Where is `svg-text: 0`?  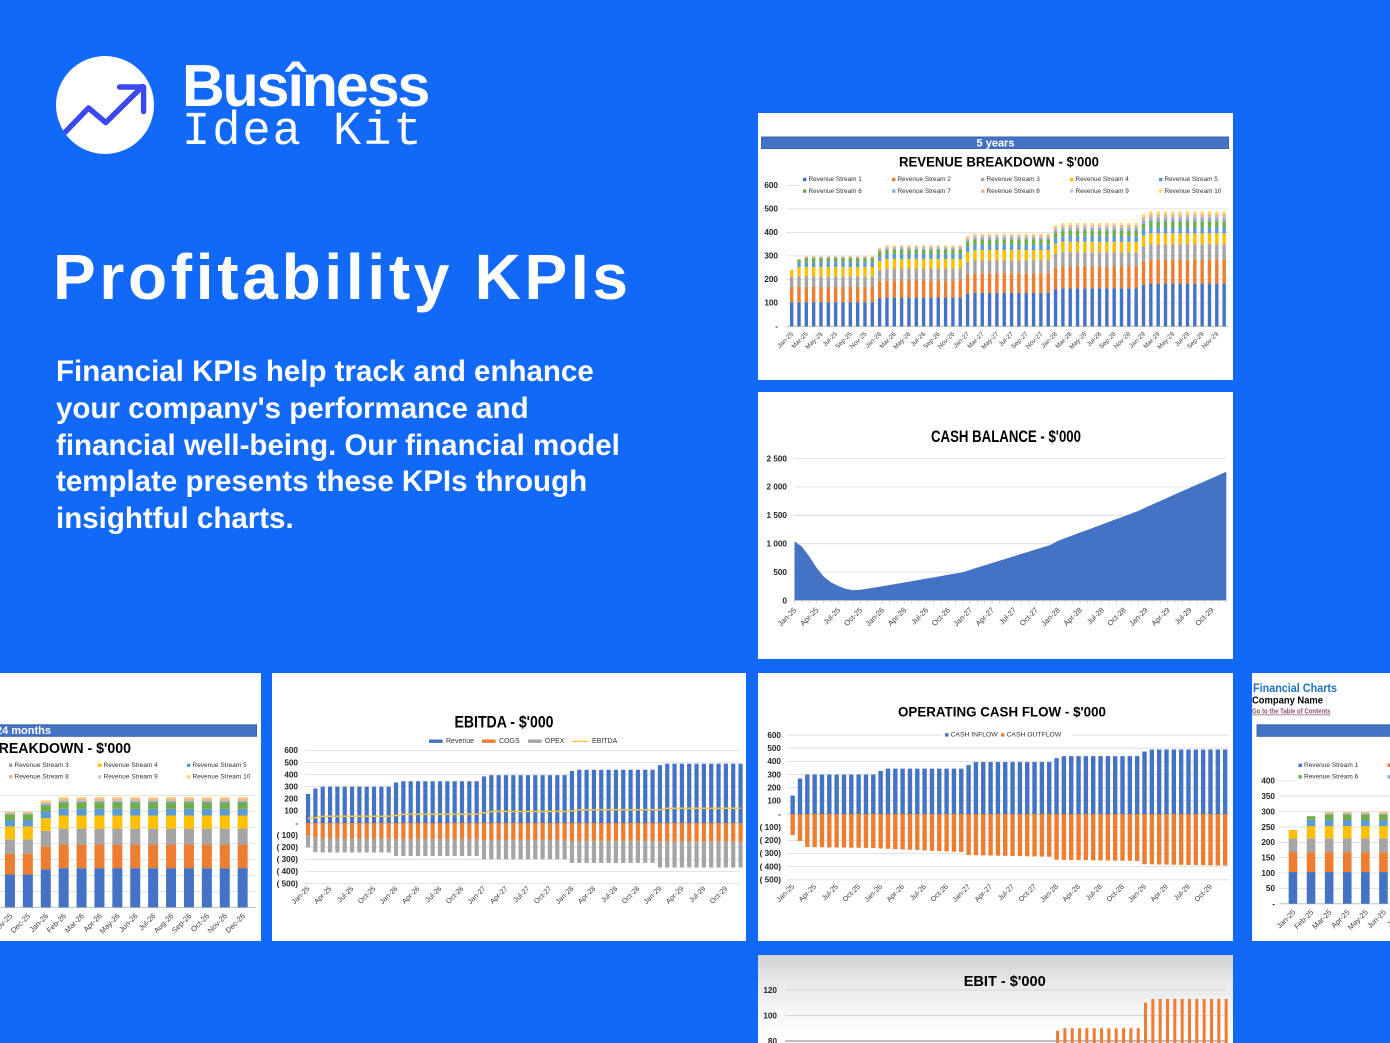 svg-text: 0 is located at coordinates (784, 600).